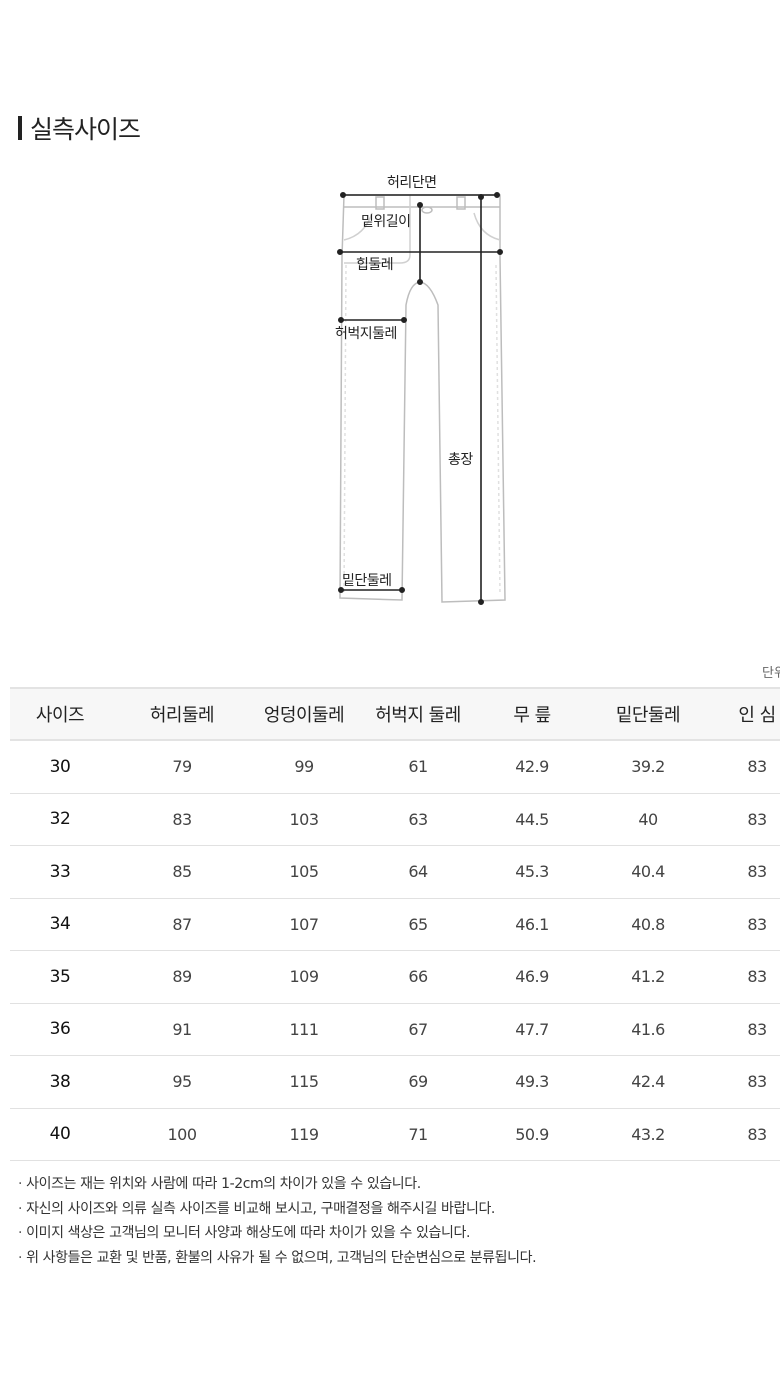 The height and width of the screenshot is (1386, 780). I want to click on cell-hip: 109, so click(304, 977).